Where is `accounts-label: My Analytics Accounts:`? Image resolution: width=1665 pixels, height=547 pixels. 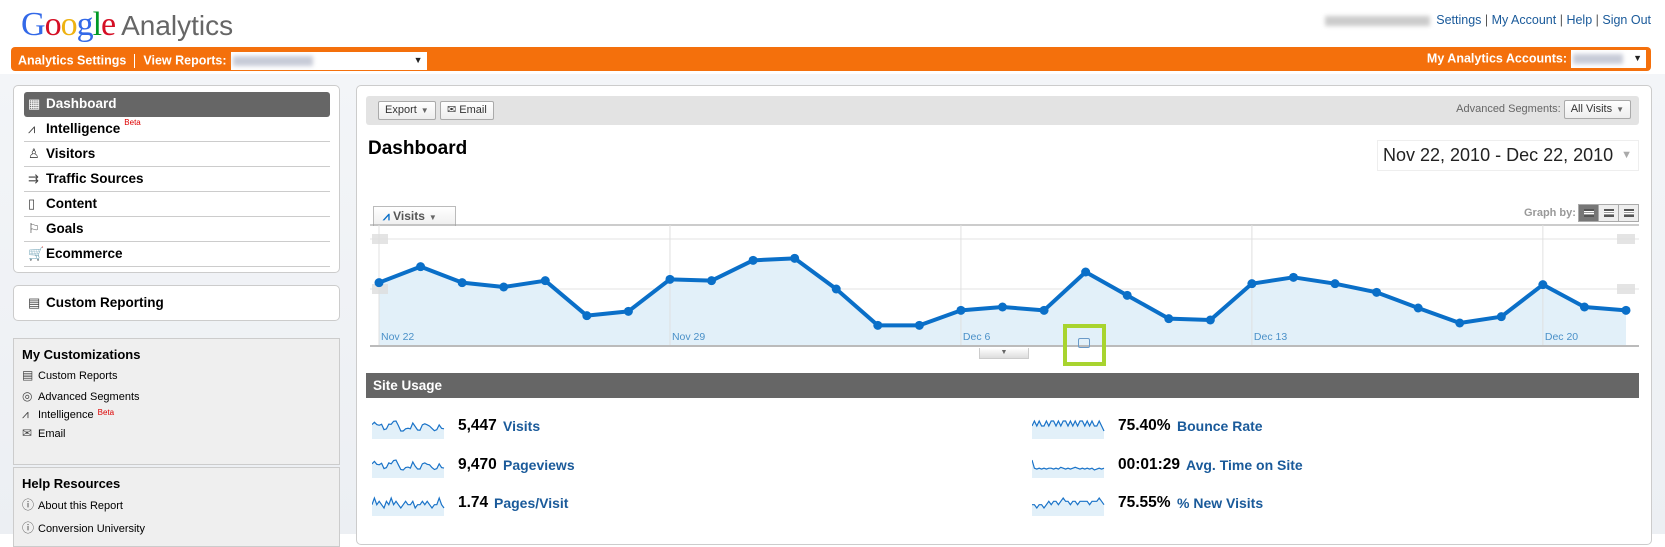 accounts-label: My Analytics Accounts: is located at coordinates (1496, 58).